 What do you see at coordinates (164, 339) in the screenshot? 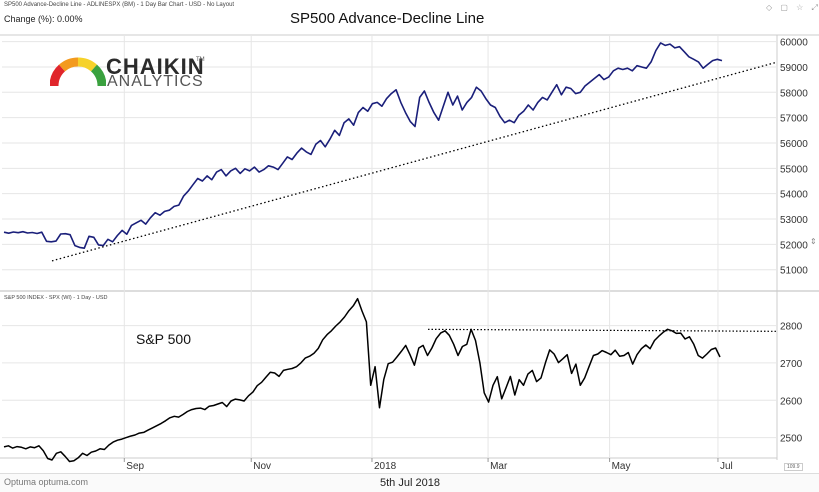
I see `spx-annotation-label: S&P 500` at bounding box center [164, 339].